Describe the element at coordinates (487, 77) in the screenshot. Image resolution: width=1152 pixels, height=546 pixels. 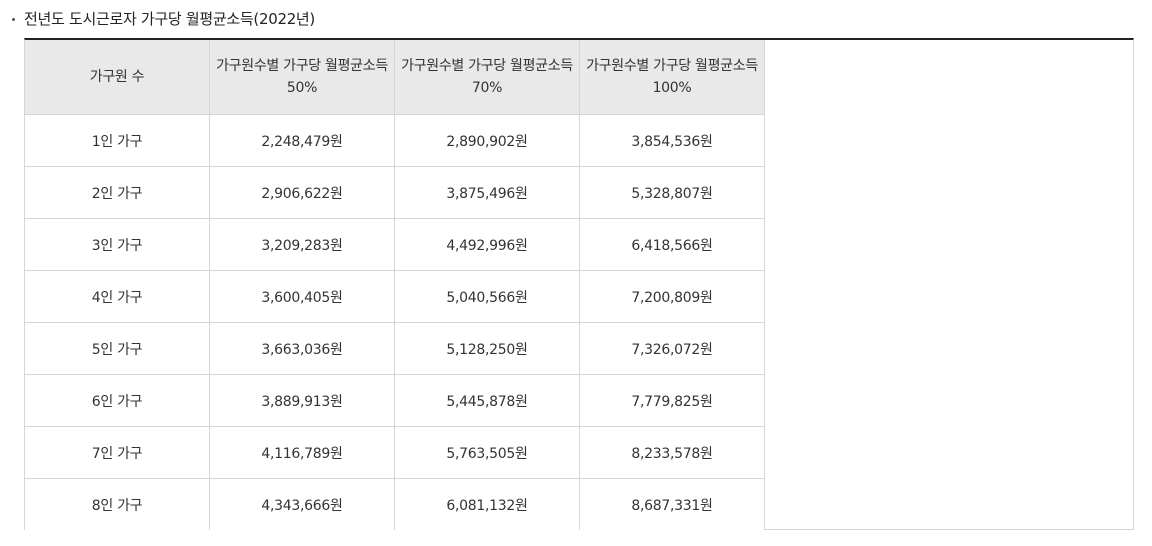
I see `header-income-70: 가구원수별 가구당 월평균소득 70%` at that location.